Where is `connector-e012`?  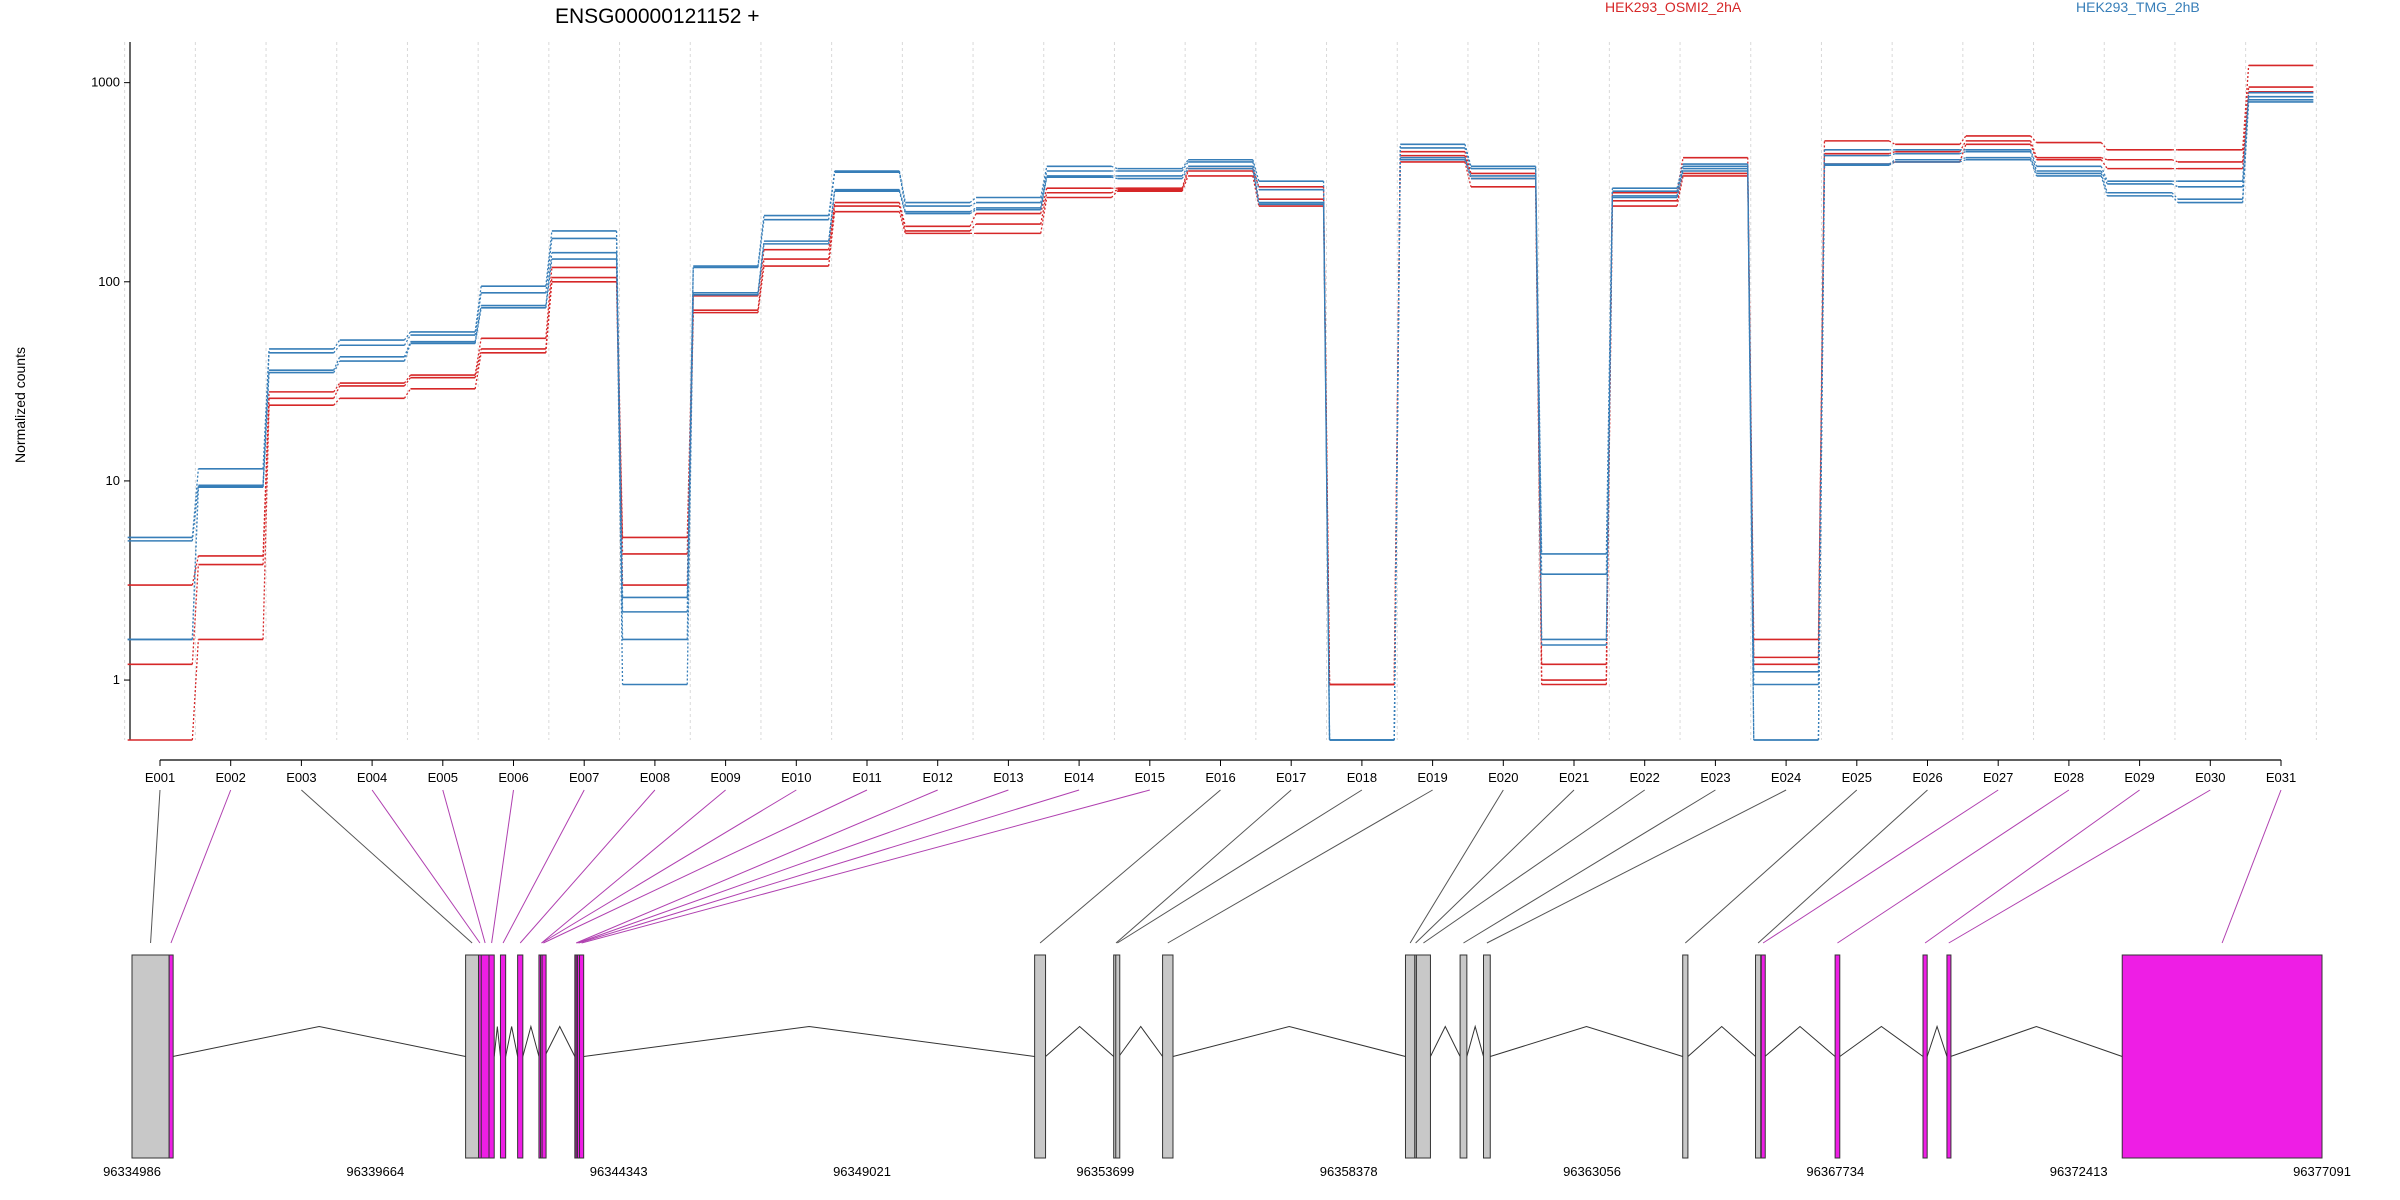 connector-e012 is located at coordinates (756, 866).